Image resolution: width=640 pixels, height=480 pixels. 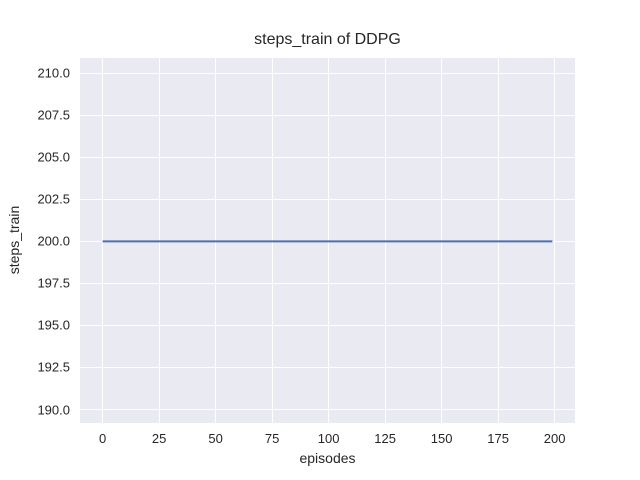 I want to click on x-tick-label: 75, so click(x=272, y=438).